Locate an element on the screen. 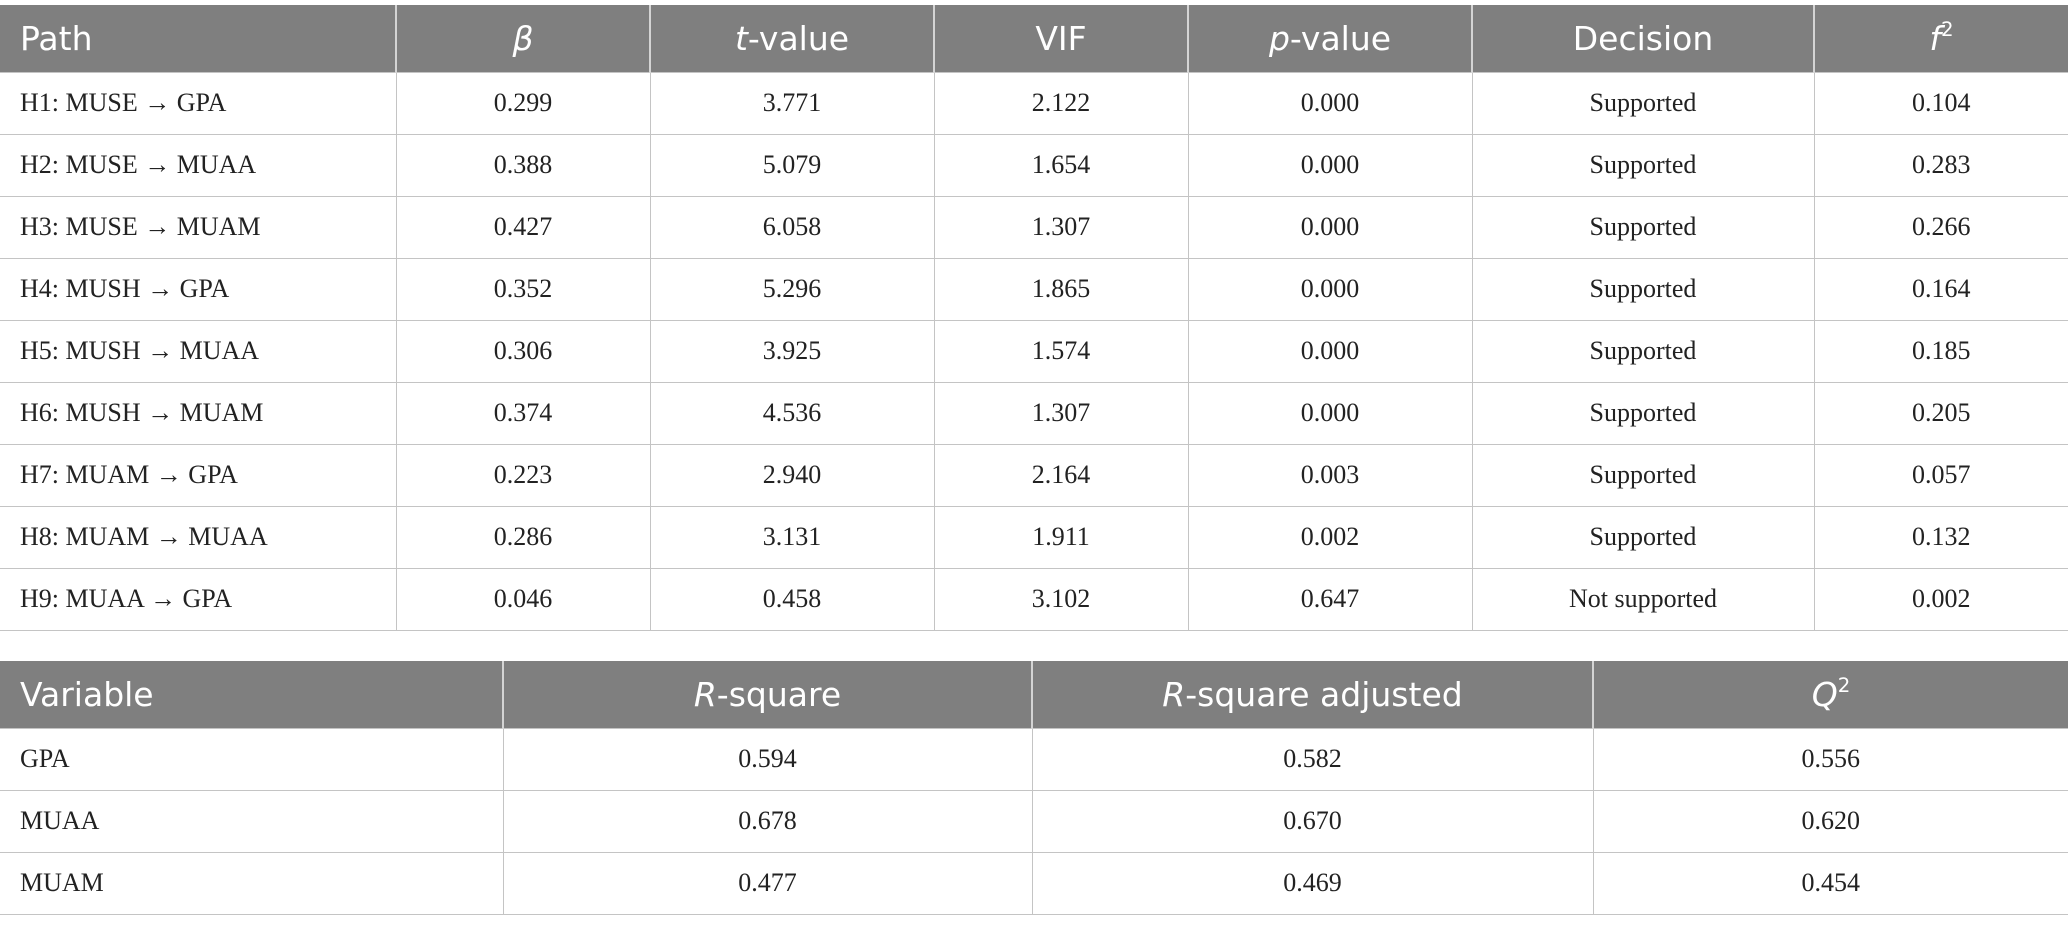 This screenshot has width=2068, height=932. header-path: Path is located at coordinates (198, 38).